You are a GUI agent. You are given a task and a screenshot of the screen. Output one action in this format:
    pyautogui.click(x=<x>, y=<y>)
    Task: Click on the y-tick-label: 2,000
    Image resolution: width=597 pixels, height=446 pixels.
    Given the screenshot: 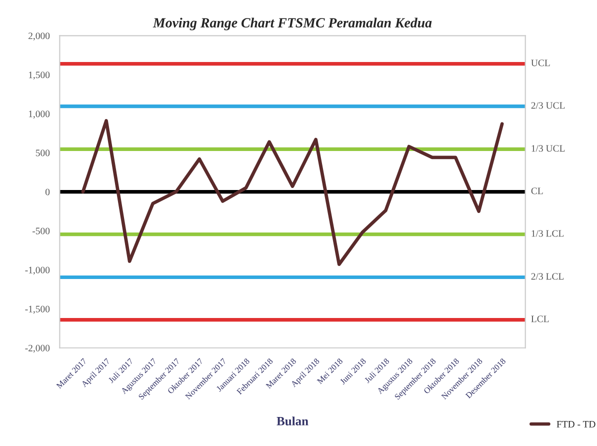 What is the action you would take?
    pyautogui.click(x=39, y=36)
    